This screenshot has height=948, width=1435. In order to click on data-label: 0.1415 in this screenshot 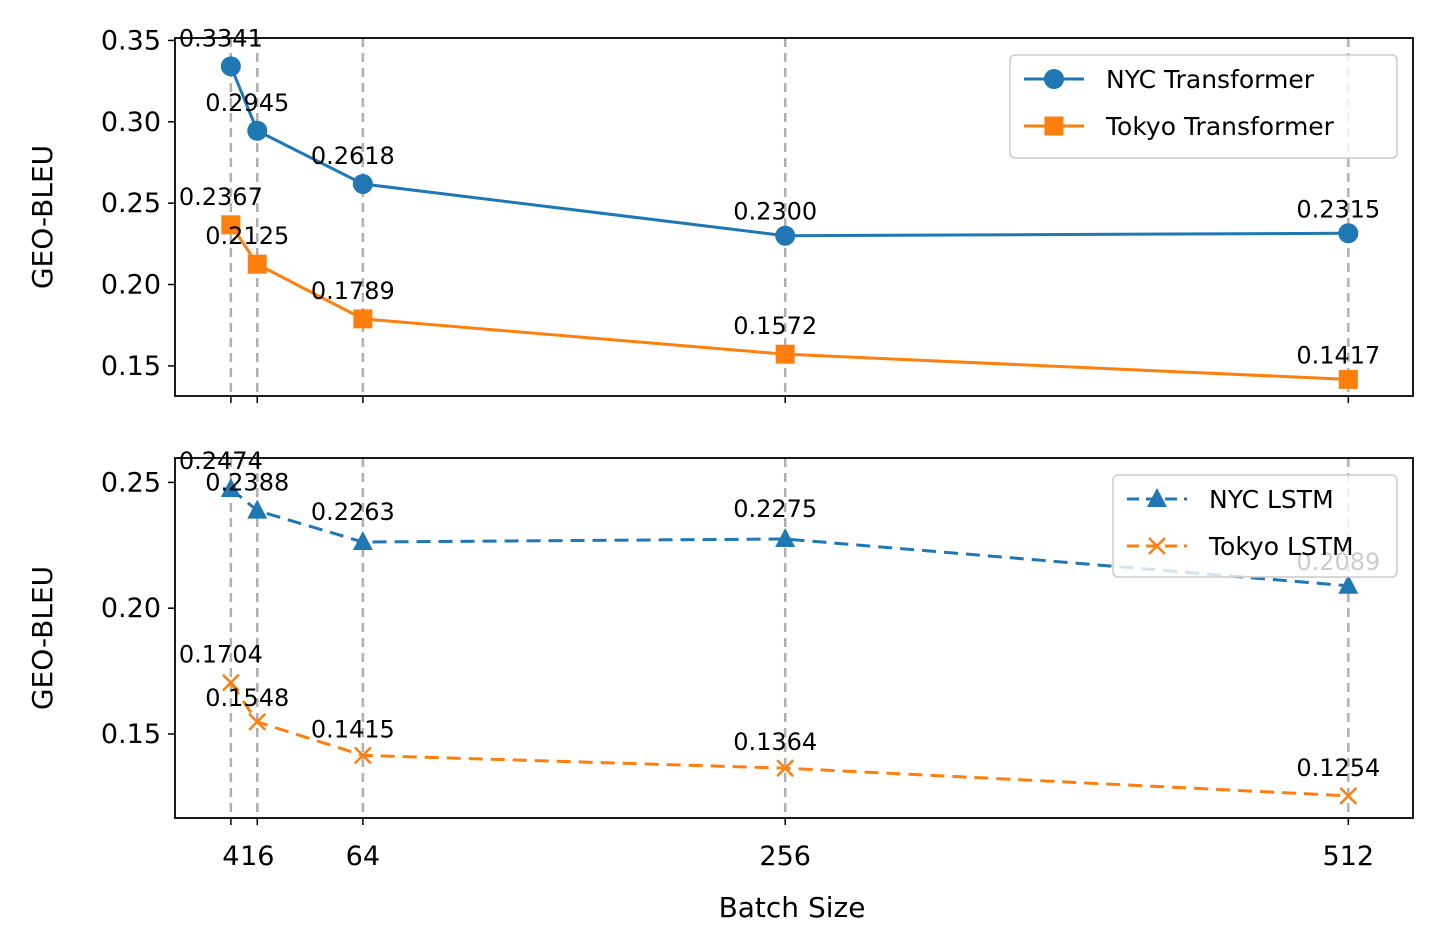, I will do `click(353, 729)`.